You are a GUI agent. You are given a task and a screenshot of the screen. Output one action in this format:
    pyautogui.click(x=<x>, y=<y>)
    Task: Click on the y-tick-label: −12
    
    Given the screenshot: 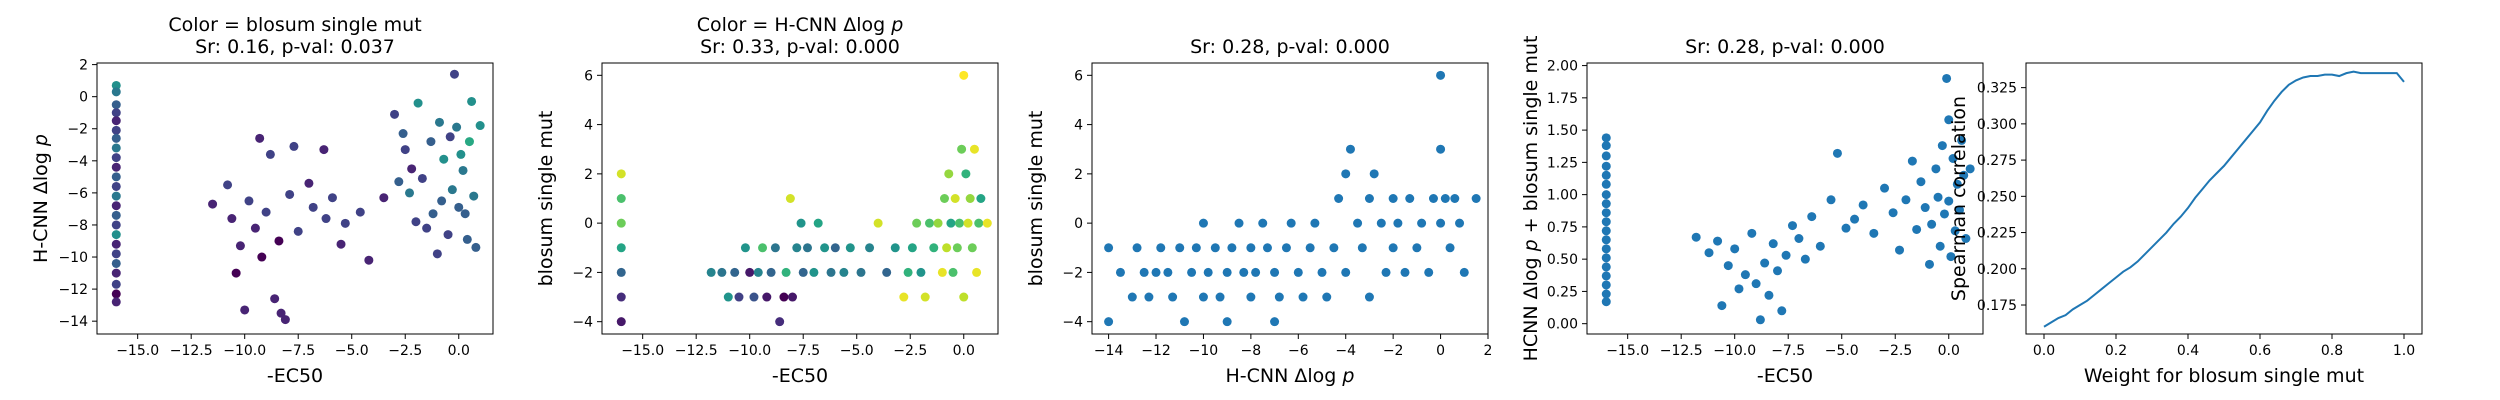 What is the action you would take?
    pyautogui.click(x=73, y=290)
    